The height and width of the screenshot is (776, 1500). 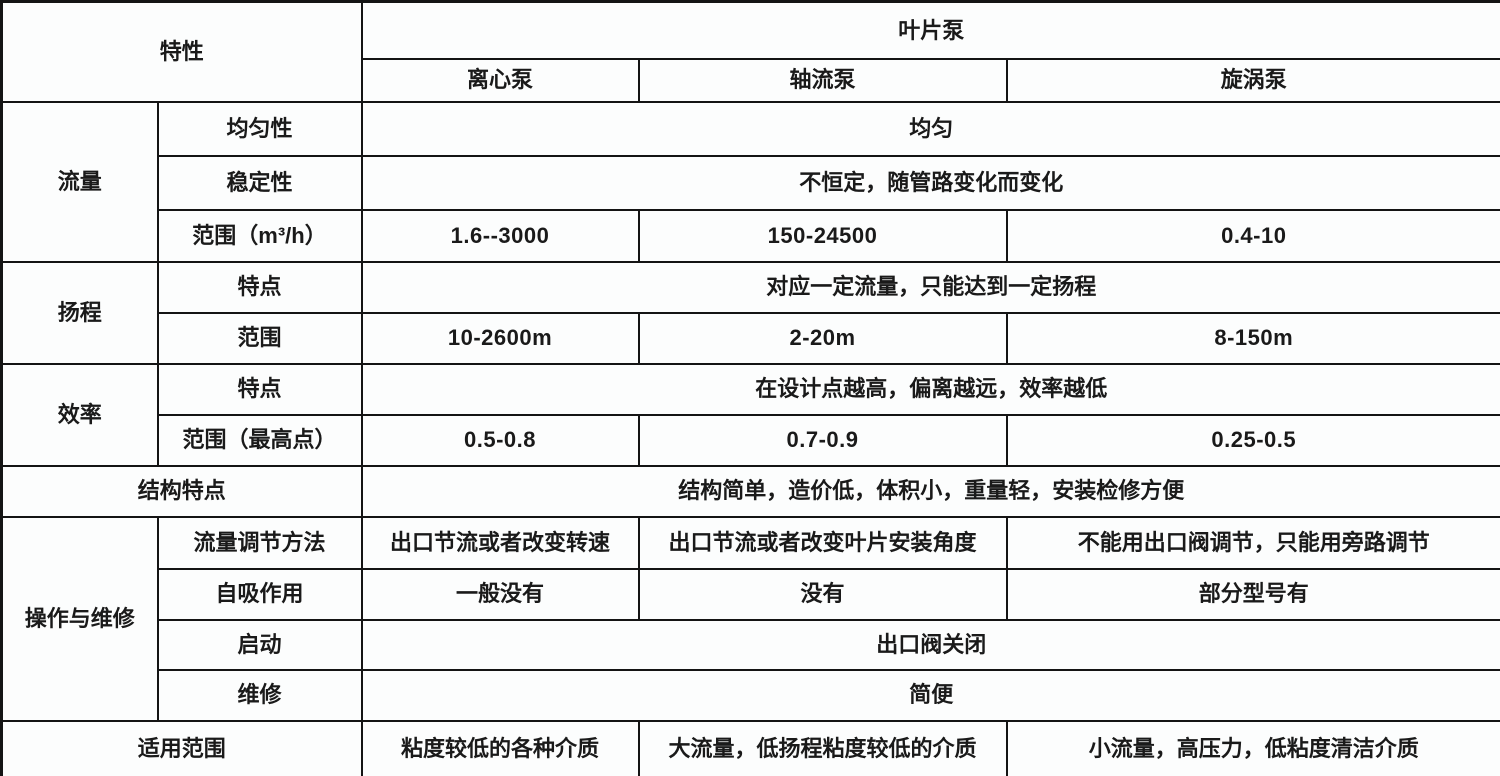 What do you see at coordinates (930, 644) in the screenshot?
I see `value-startup-all: 出口阀关闭` at bounding box center [930, 644].